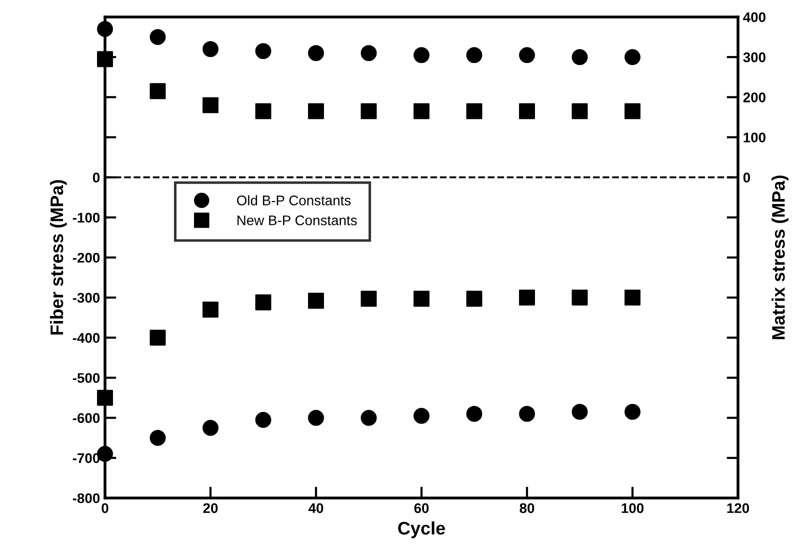 The height and width of the screenshot is (558, 811). What do you see at coordinates (421, 508) in the screenshot?
I see `x-tick-label: 60` at bounding box center [421, 508].